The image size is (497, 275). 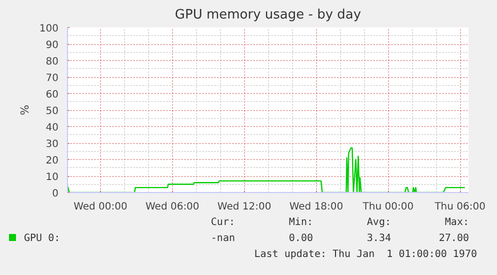 What do you see at coordinates (223, 223) in the screenshot?
I see `text: Cur:` at bounding box center [223, 223].